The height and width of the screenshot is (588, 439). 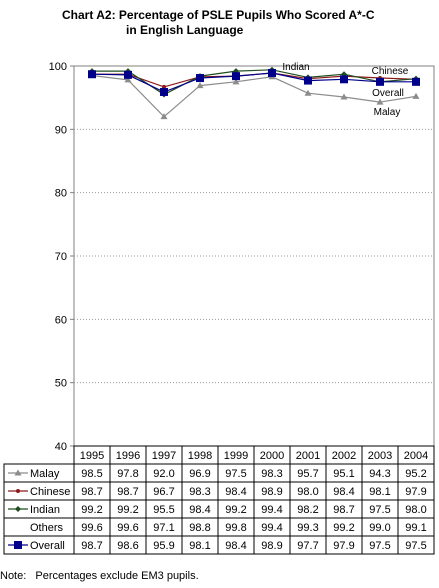 What do you see at coordinates (380, 456) in the screenshot?
I see `x-tick-label: 2003` at bounding box center [380, 456].